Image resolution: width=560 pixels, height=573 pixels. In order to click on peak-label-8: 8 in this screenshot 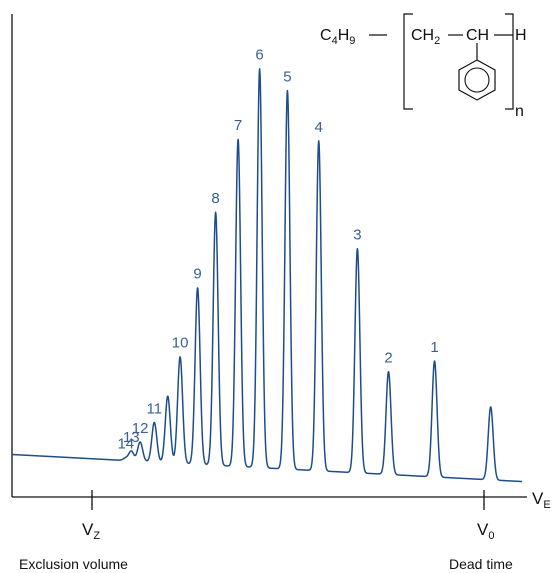, I will do `click(215, 198)`.